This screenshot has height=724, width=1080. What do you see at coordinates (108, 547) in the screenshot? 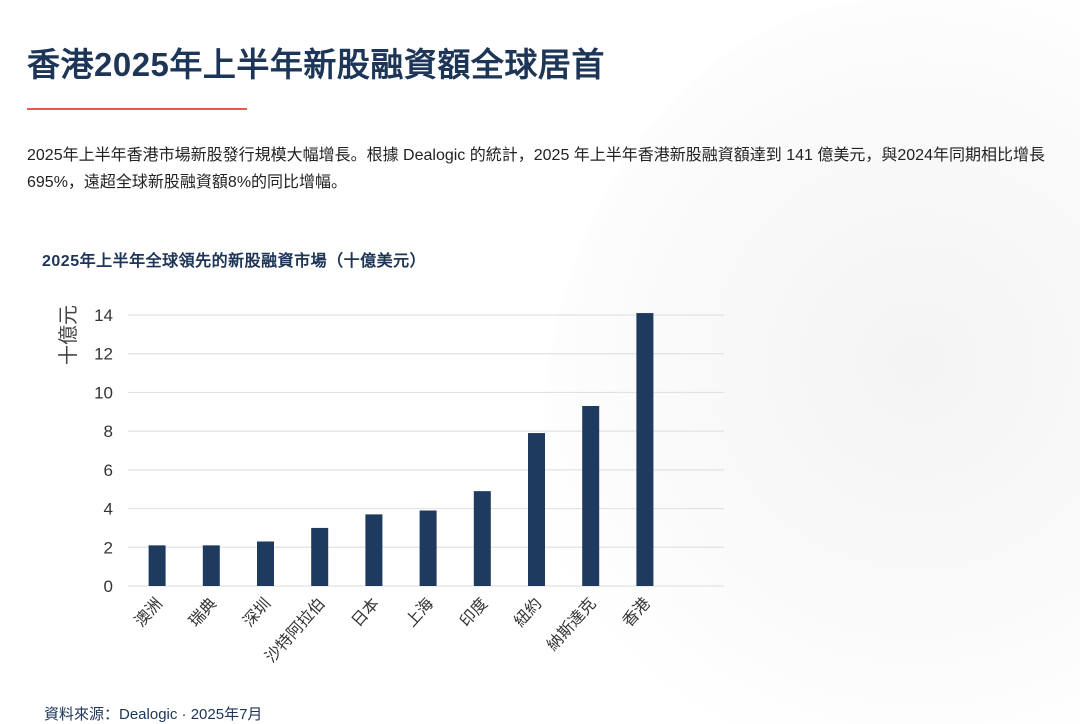
I see `y-tick-label: 2` at bounding box center [108, 547].